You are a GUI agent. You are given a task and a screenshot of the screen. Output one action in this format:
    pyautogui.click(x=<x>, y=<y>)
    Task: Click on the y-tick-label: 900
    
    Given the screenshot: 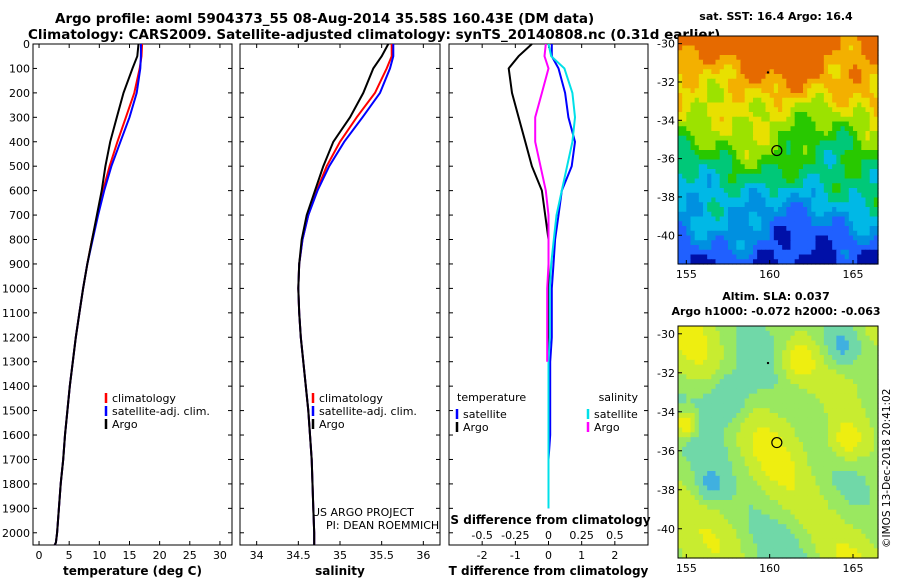 What is the action you would take?
    pyautogui.click(x=19, y=264)
    